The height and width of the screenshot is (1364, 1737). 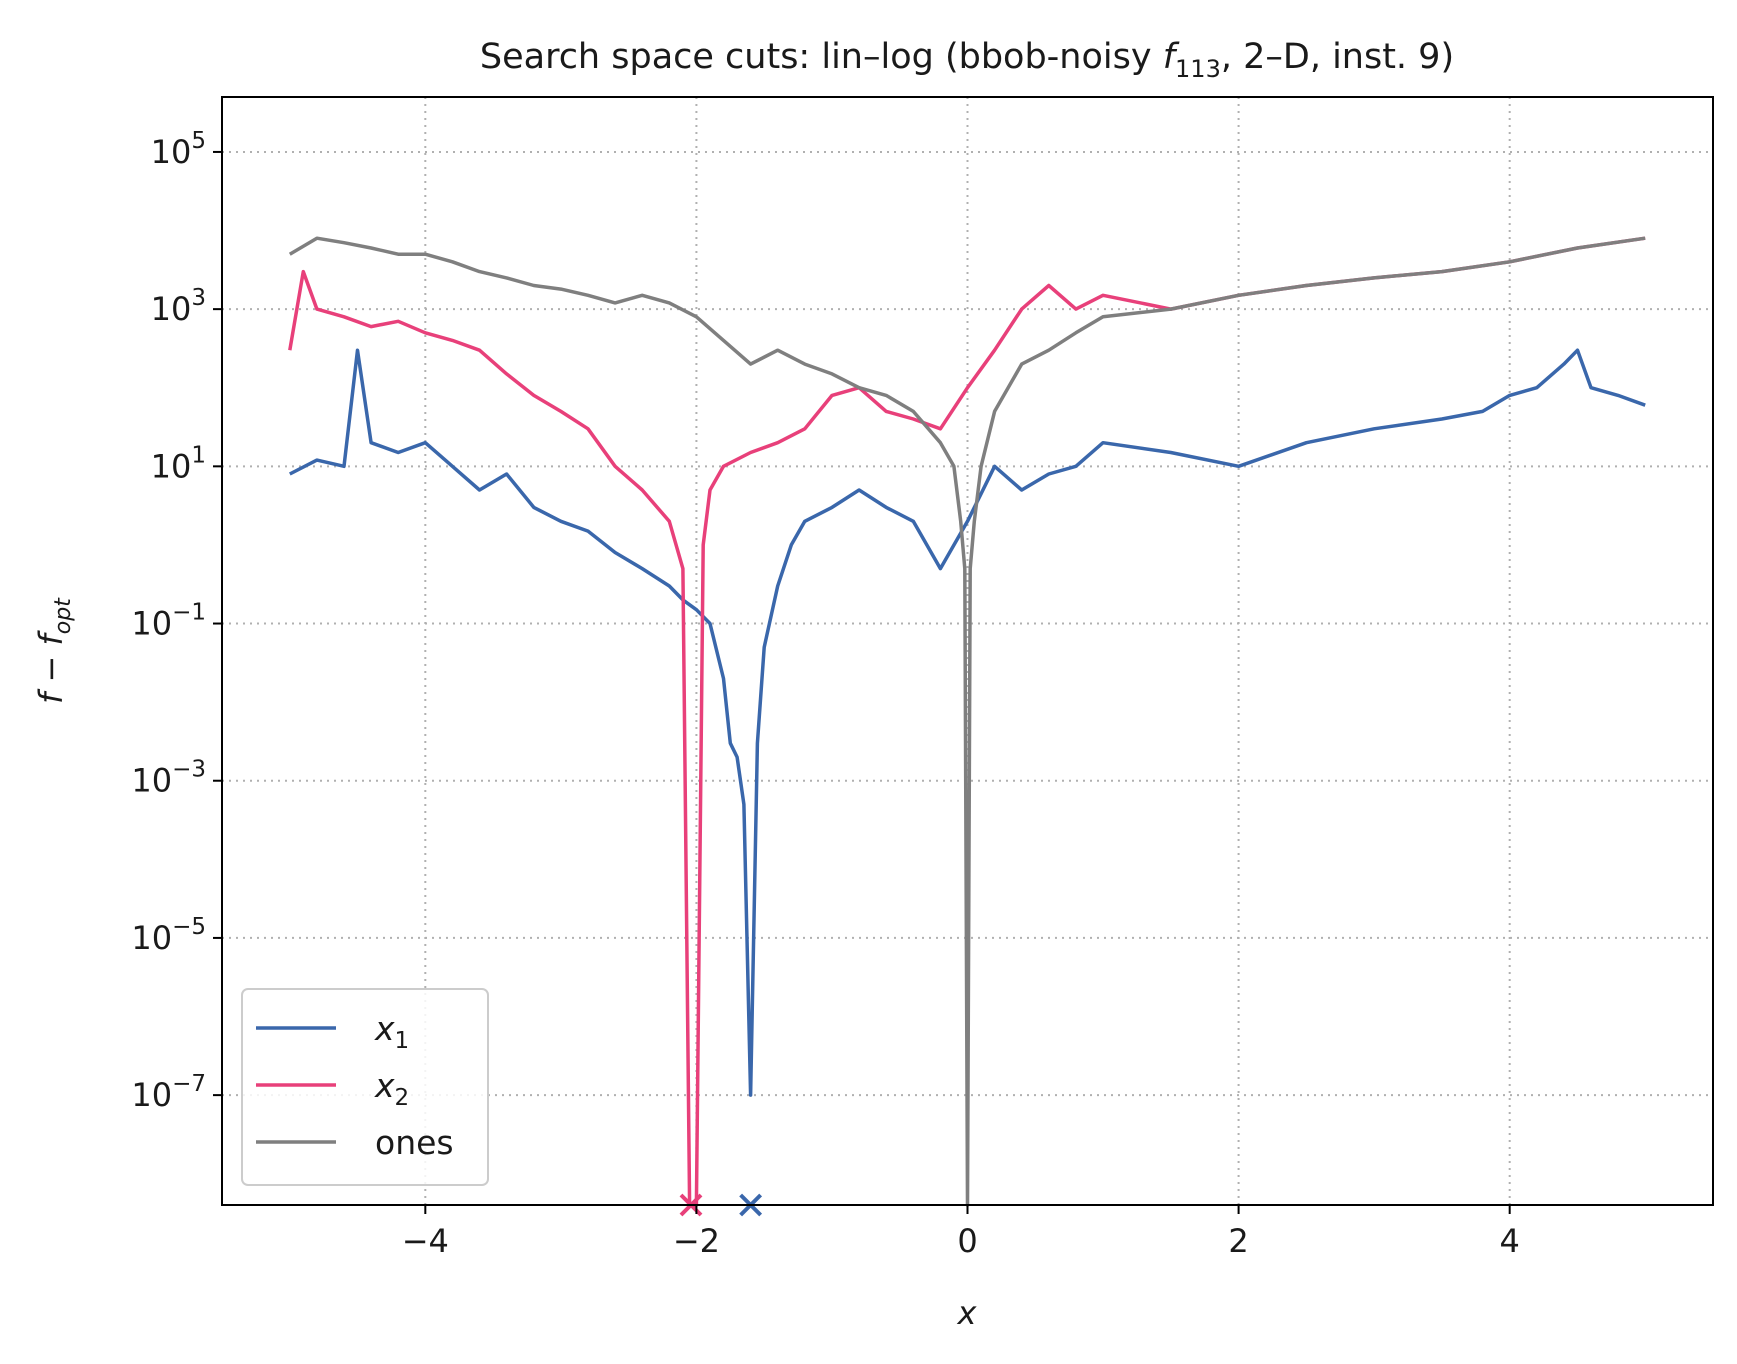 I want to click on legend: x1 x2 ones, so click(x=365, y=1087).